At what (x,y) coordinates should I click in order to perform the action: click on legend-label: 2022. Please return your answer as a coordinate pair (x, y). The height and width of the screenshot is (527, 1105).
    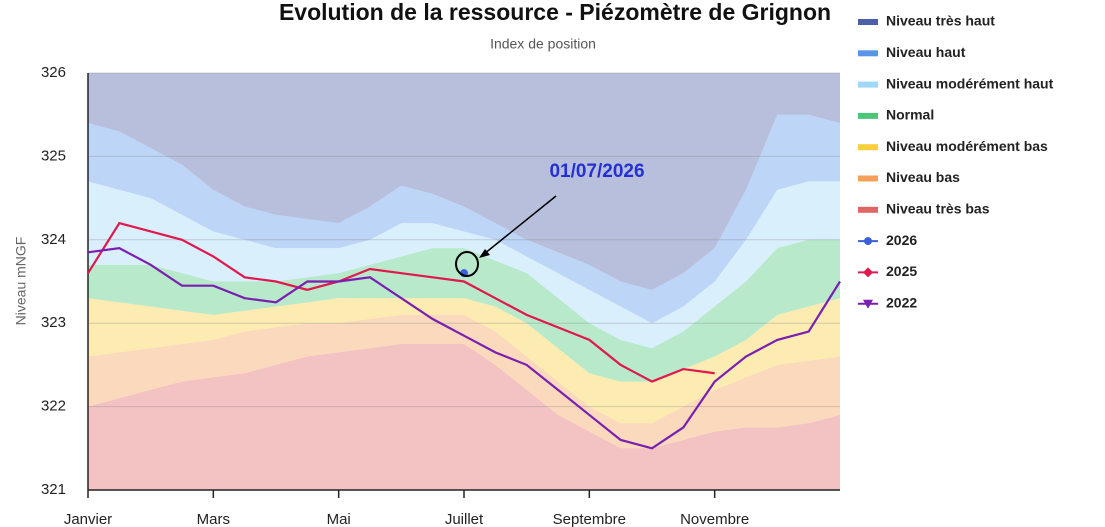
    Looking at the image, I should click on (901, 302).